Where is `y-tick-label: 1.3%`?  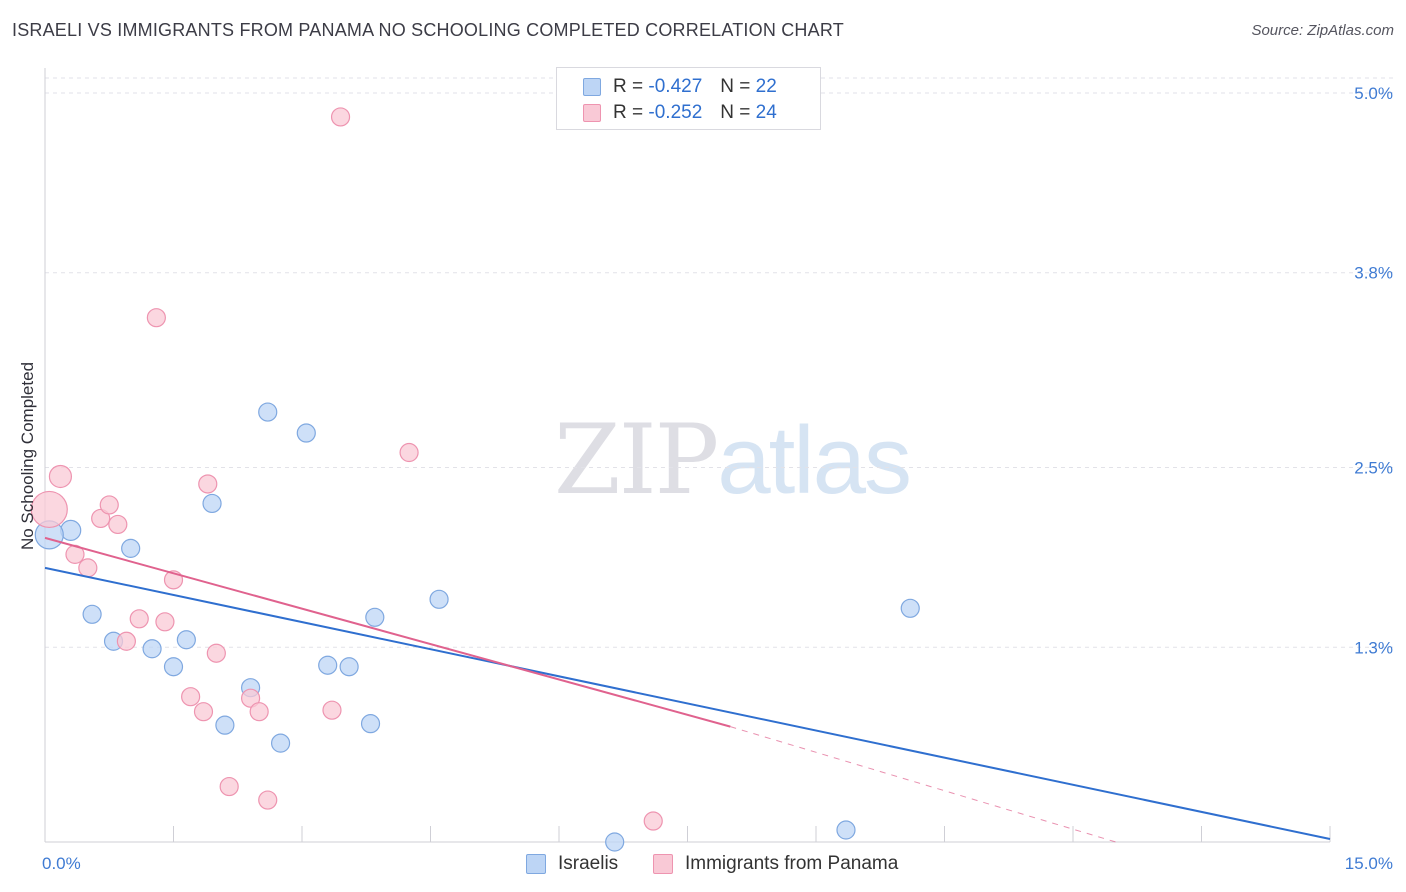 y-tick-label: 1.3% is located at coordinates (1373, 647).